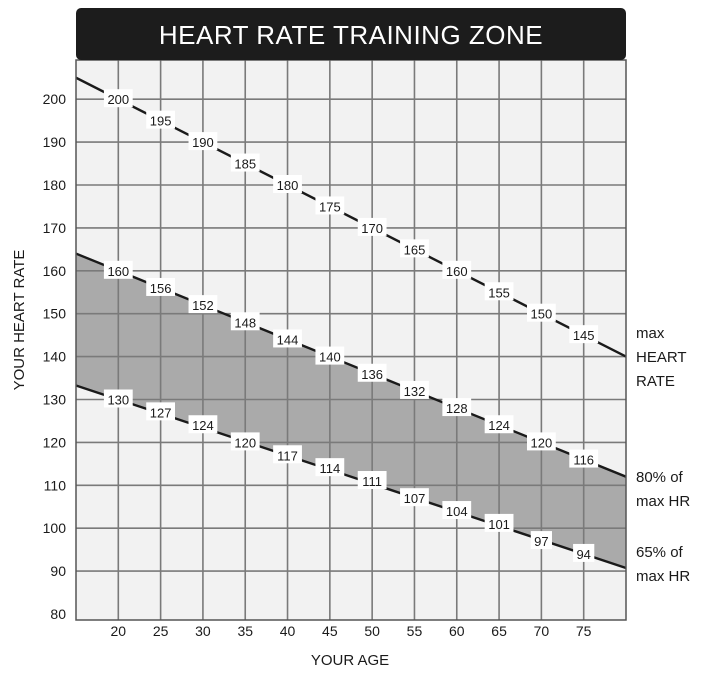  I want to click on data-label: 111, so click(372, 481).